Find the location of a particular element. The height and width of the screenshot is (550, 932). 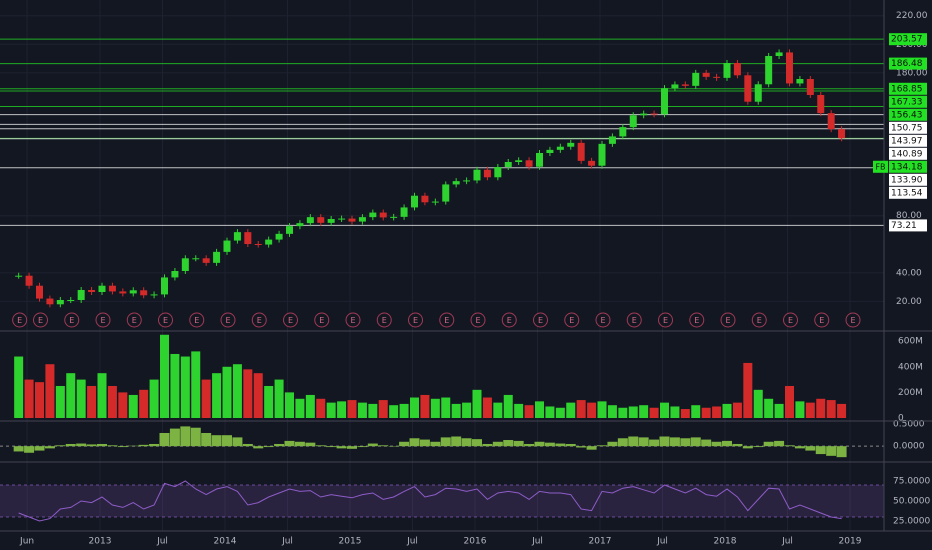

y-tick-label: 80.00 is located at coordinates (909, 216).